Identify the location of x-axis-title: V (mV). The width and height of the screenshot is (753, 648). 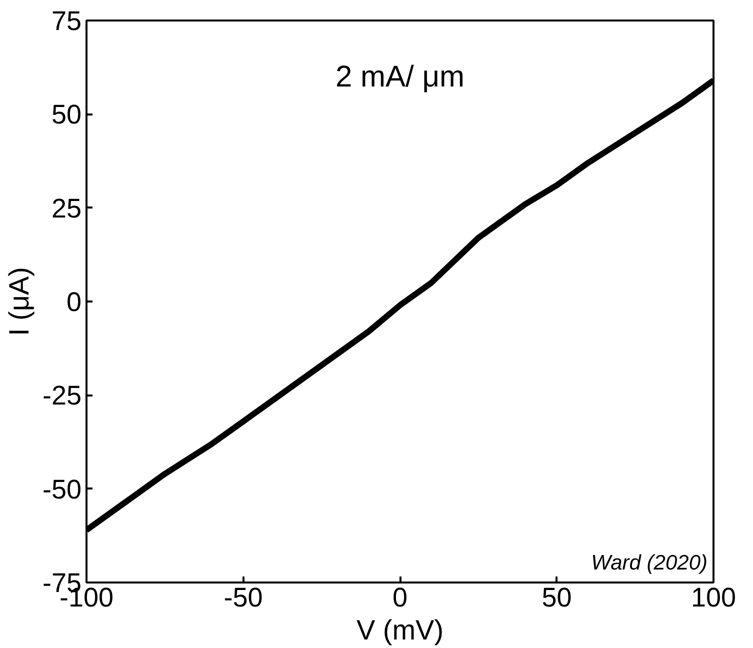
(400, 630).